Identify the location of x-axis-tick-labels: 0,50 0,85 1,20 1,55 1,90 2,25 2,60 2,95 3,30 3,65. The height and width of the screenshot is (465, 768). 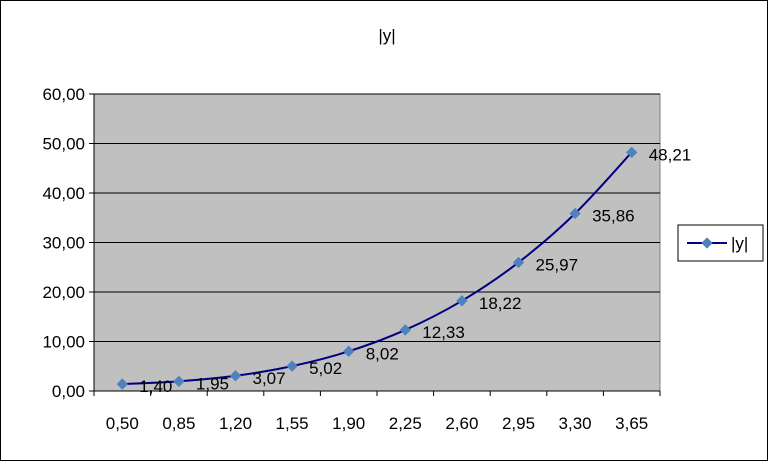
(377, 423).